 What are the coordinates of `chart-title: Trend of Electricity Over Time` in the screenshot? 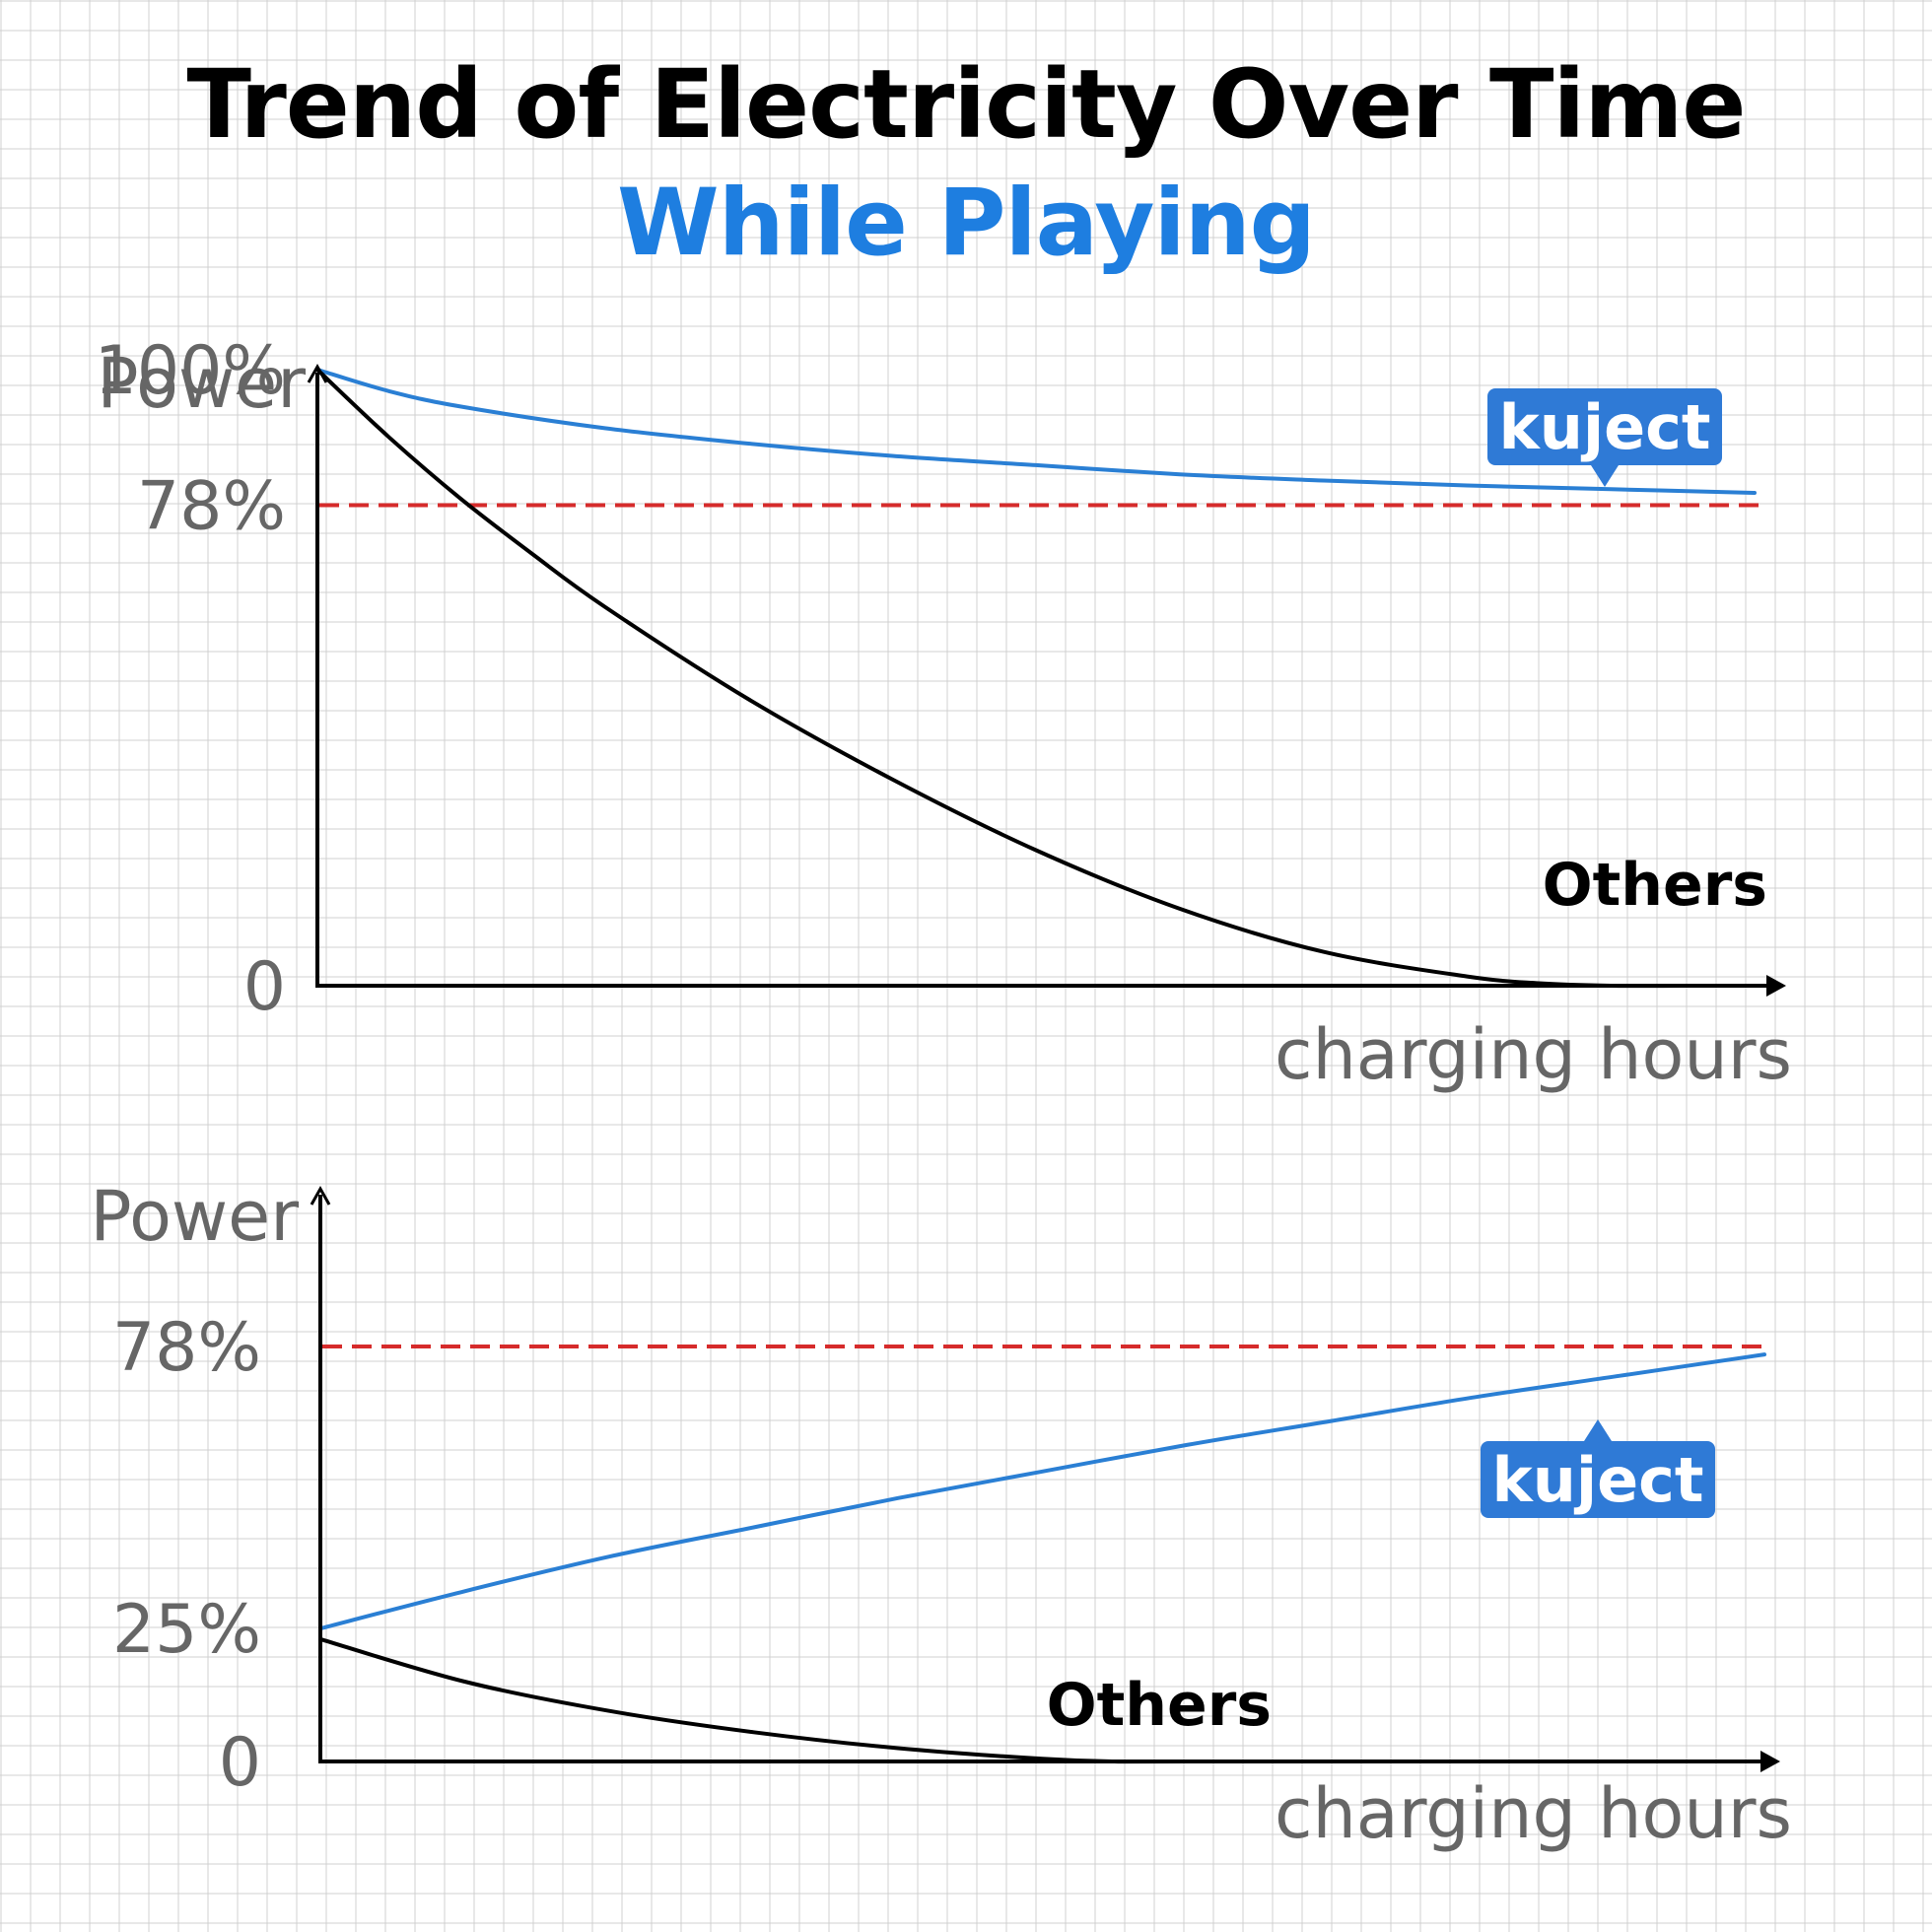 It's located at (967, 105).